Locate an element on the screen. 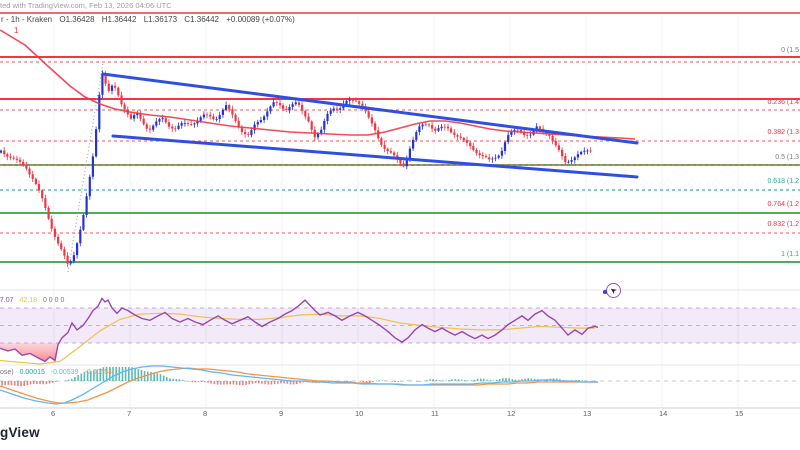 The image size is (800, 450). rsi-value: 47.07 is located at coordinates (7, 300).